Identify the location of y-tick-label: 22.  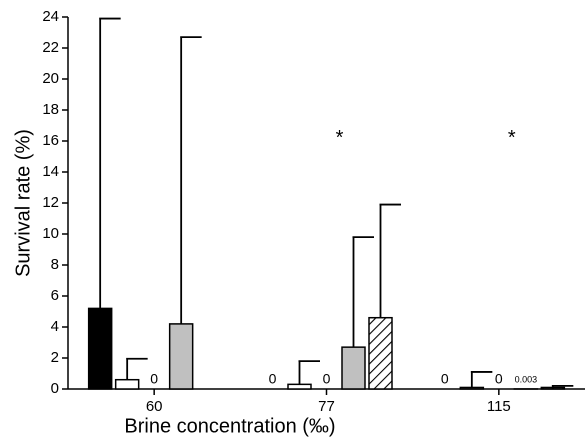
(50, 47).